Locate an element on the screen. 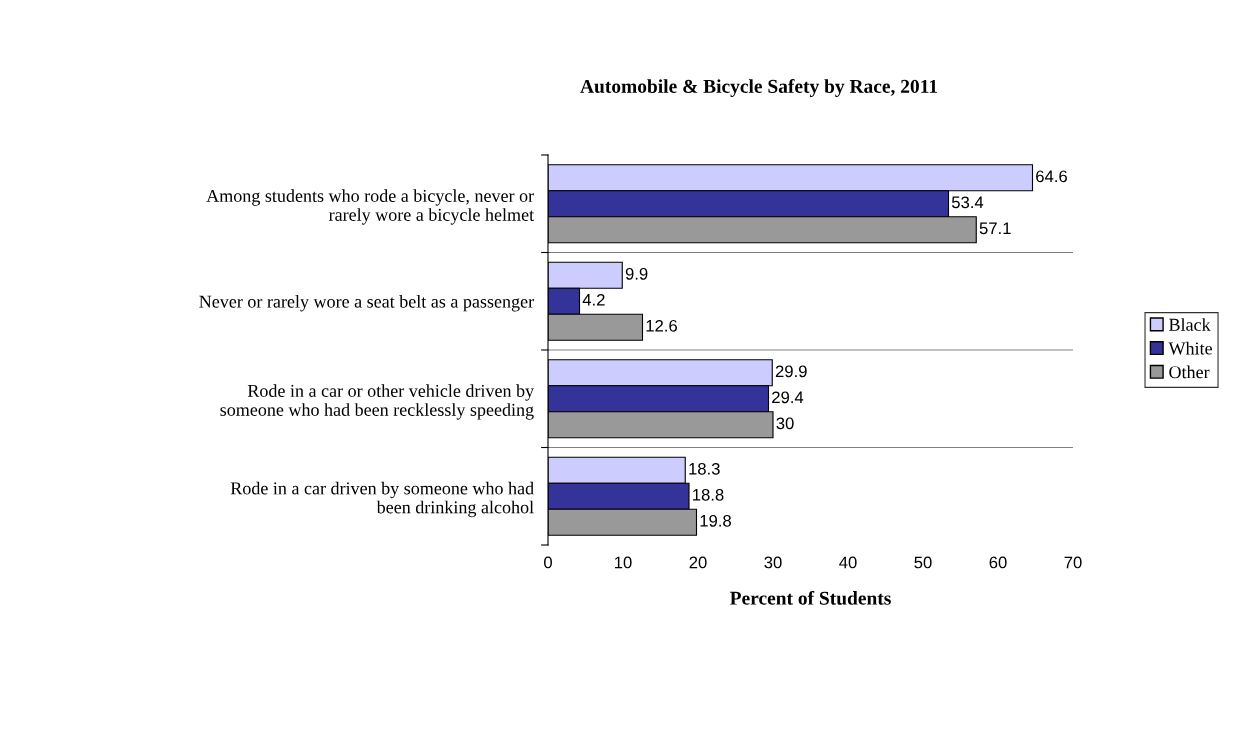 The width and height of the screenshot is (1233, 730). y-tick-label: Rode in a car driven by someone who had been drinking alcohol is located at coordinates (382, 499).